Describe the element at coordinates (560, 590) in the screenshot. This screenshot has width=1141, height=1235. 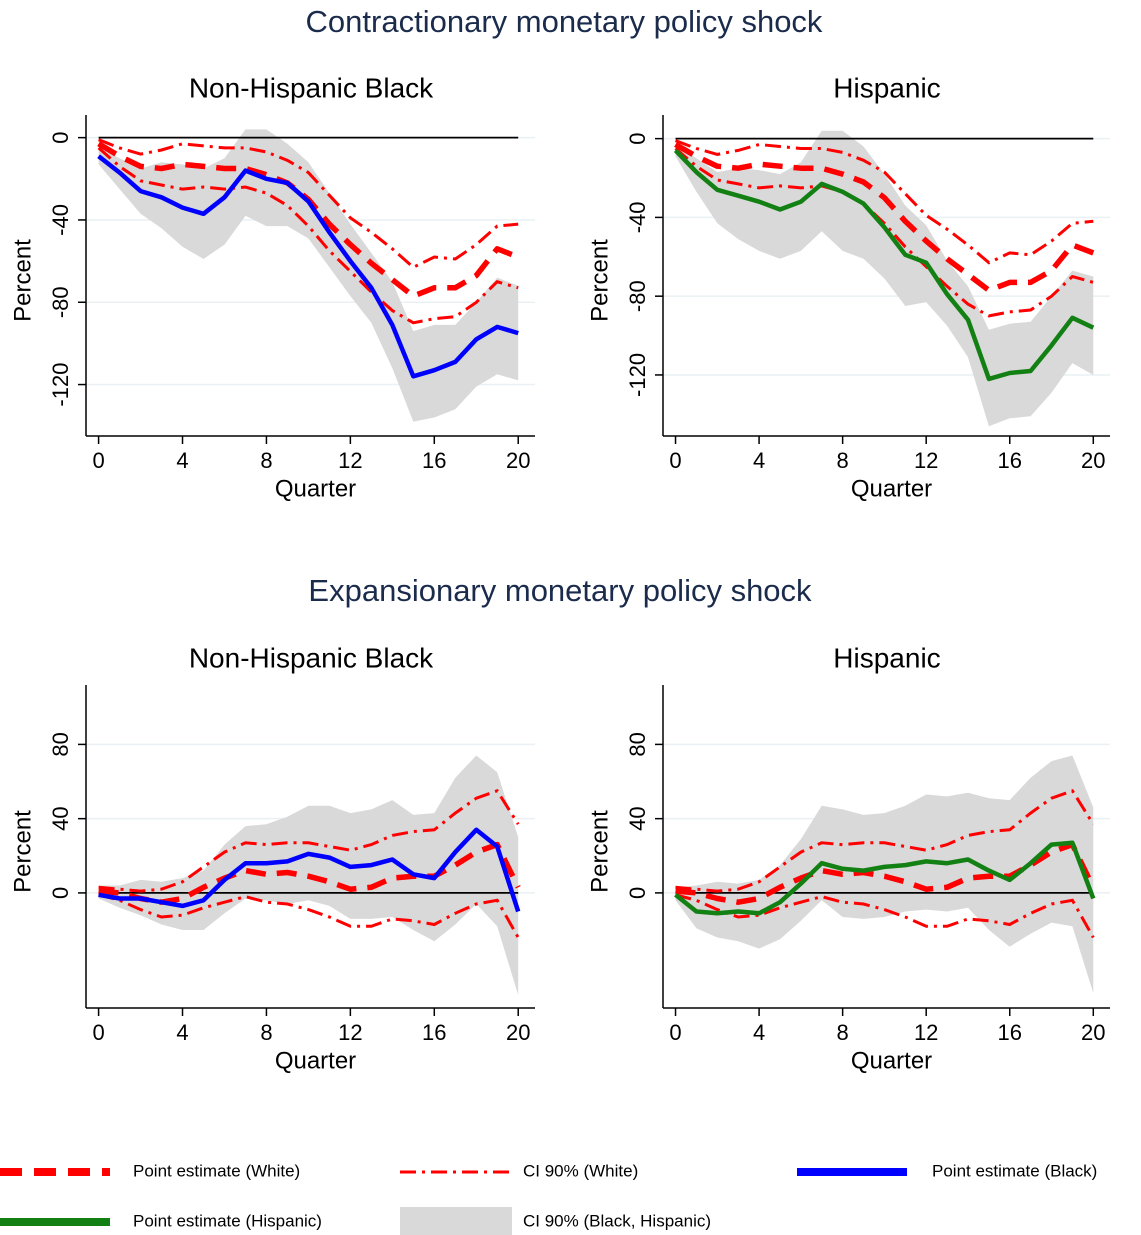
I see `section-title: Expansionary monetary policy shock` at that location.